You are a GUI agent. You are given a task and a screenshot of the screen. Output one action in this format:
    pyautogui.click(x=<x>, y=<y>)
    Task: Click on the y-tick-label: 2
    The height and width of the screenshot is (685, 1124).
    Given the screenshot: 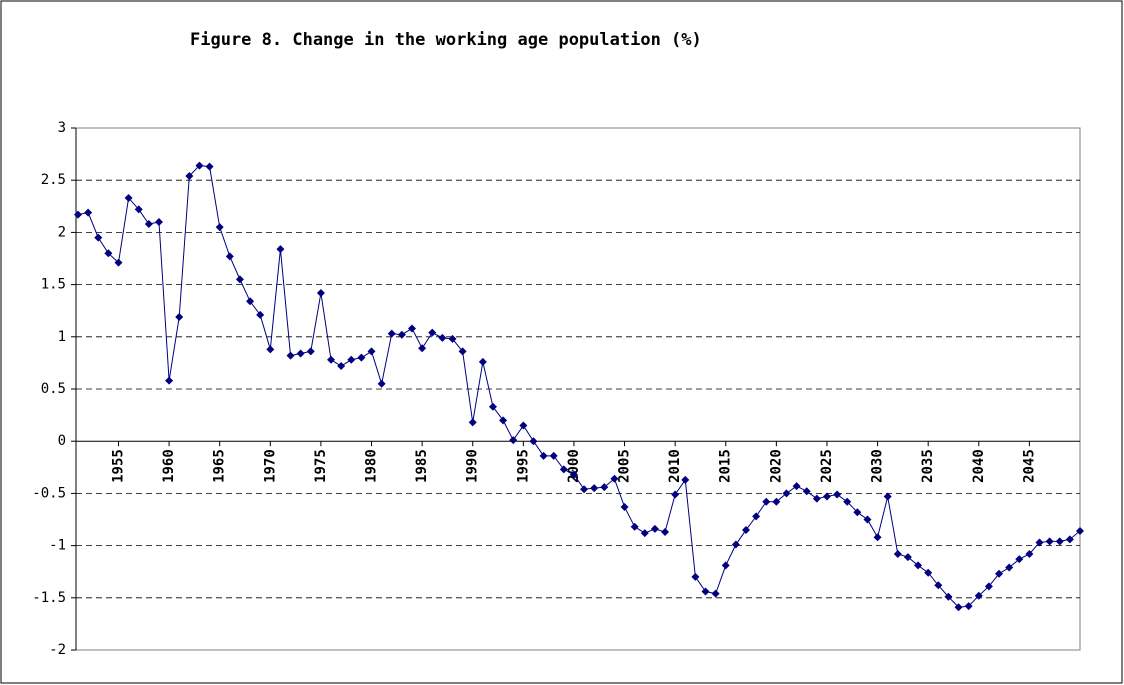 What is the action you would take?
    pyautogui.click(x=62, y=232)
    